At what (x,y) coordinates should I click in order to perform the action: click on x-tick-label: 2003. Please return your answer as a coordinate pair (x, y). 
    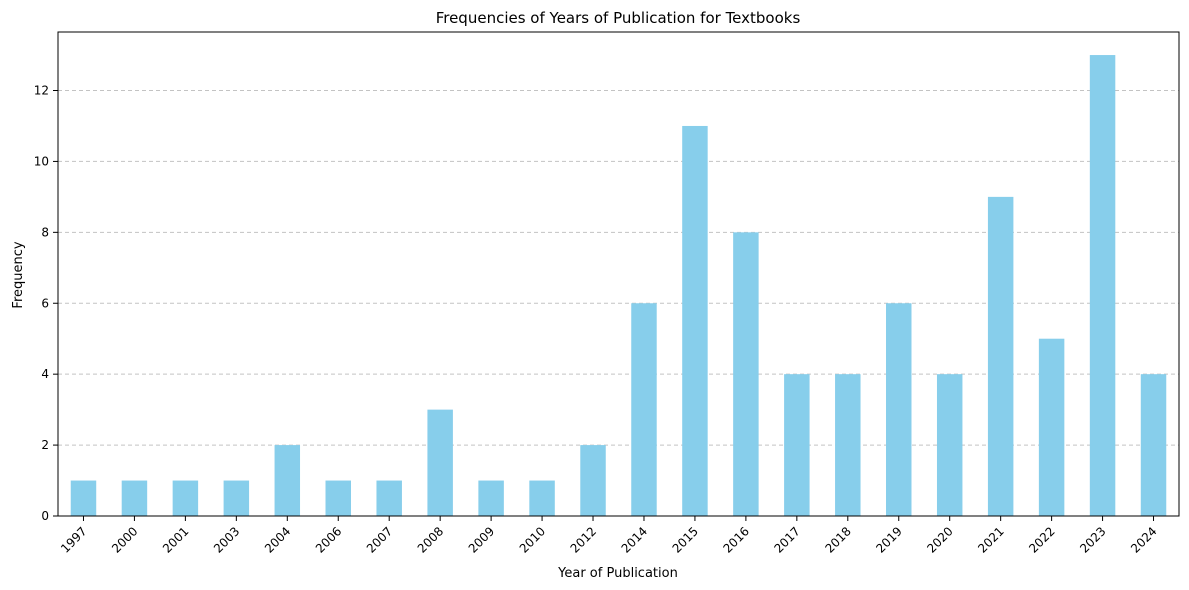
    Looking at the image, I should click on (226, 539).